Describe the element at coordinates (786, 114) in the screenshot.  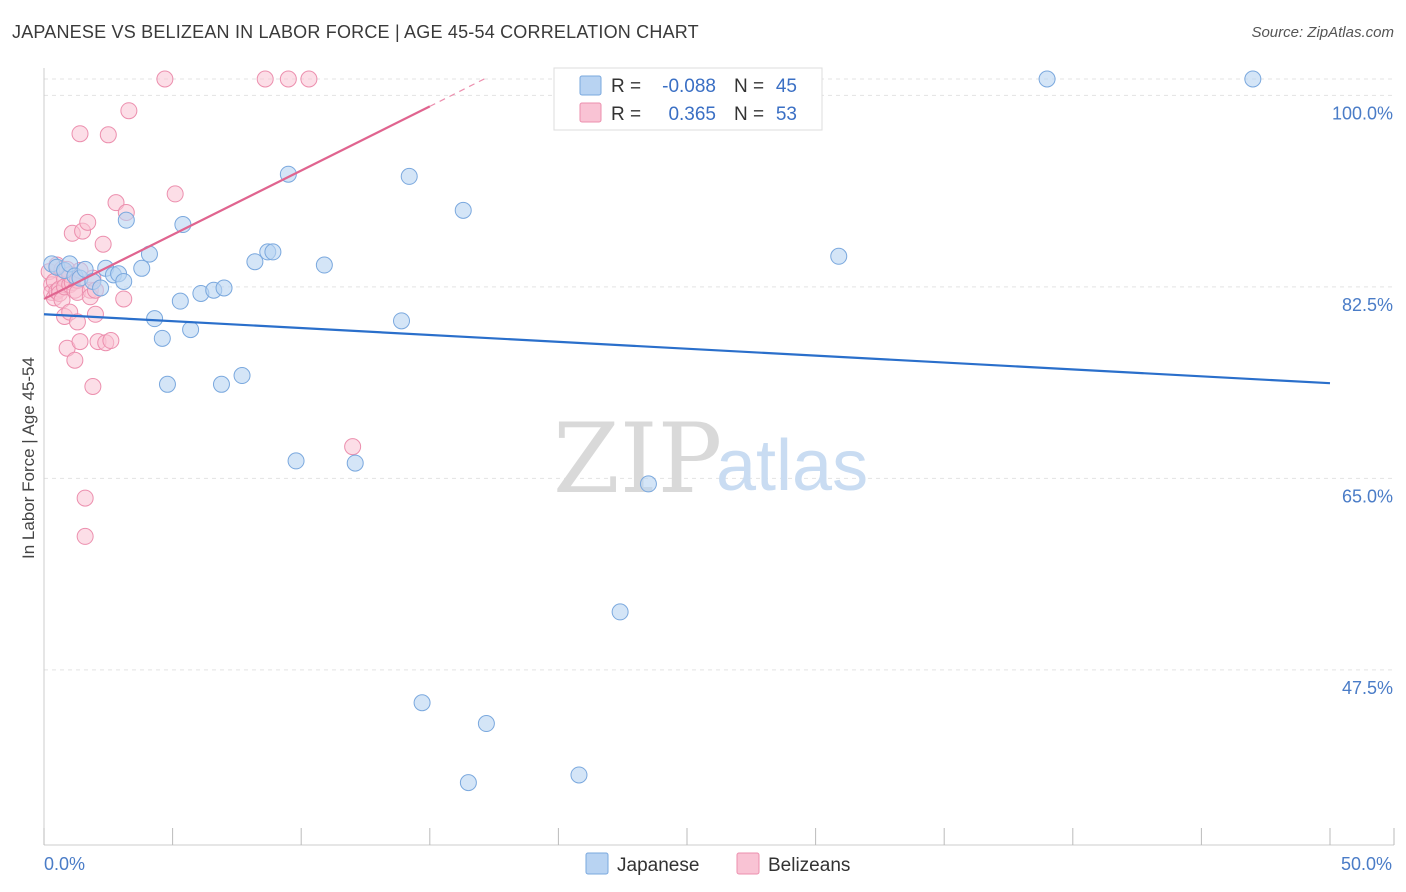
I see `legend-n-value-belizeans: 53` at that location.